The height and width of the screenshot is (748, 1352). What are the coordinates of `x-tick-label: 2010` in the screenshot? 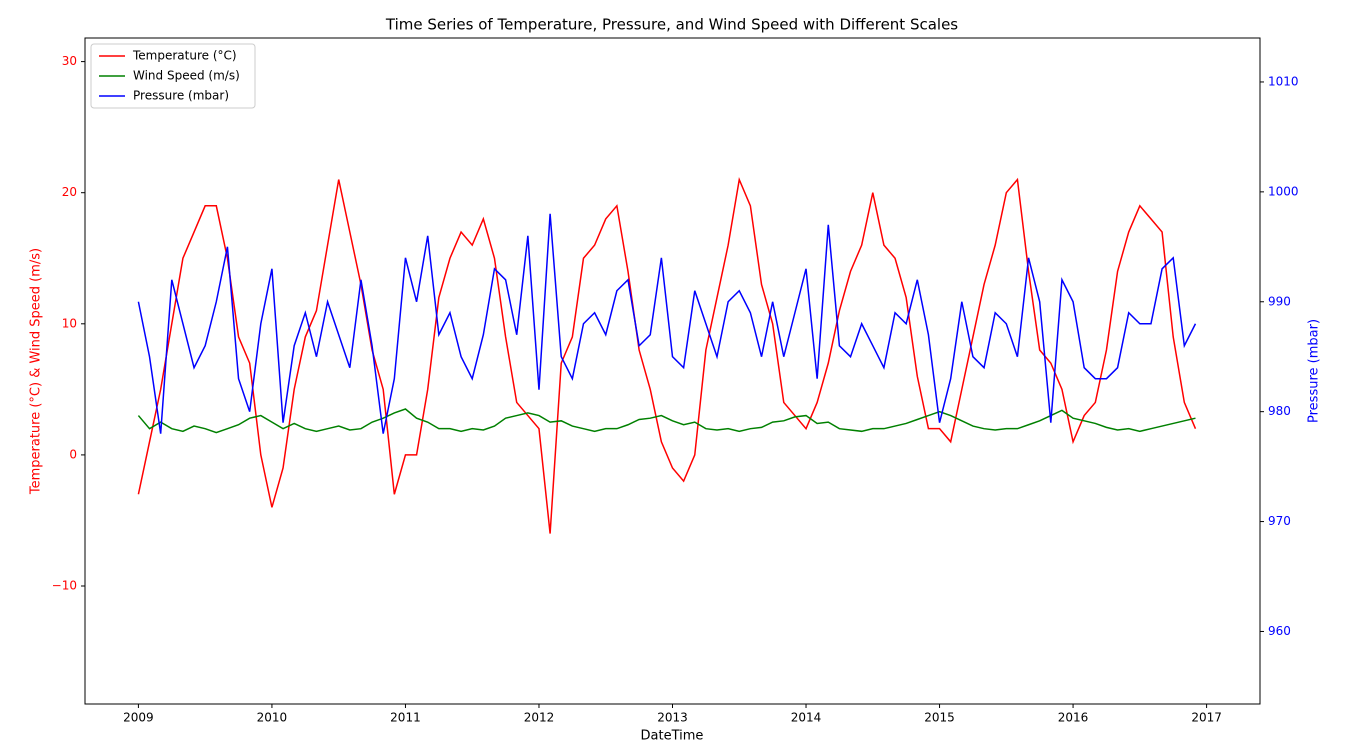 It's located at (272, 718).